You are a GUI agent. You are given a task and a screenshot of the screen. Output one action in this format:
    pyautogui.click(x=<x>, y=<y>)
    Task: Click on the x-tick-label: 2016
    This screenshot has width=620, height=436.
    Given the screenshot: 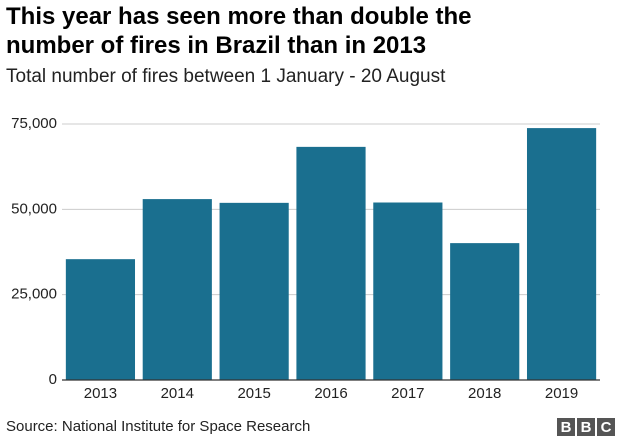 What is the action you would take?
    pyautogui.click(x=330, y=393)
    